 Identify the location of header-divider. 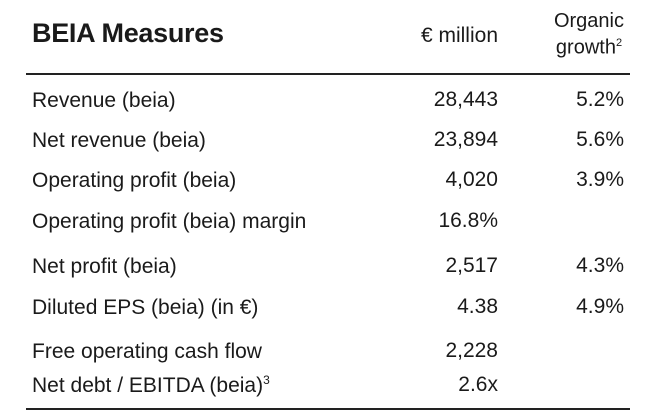
(328, 74).